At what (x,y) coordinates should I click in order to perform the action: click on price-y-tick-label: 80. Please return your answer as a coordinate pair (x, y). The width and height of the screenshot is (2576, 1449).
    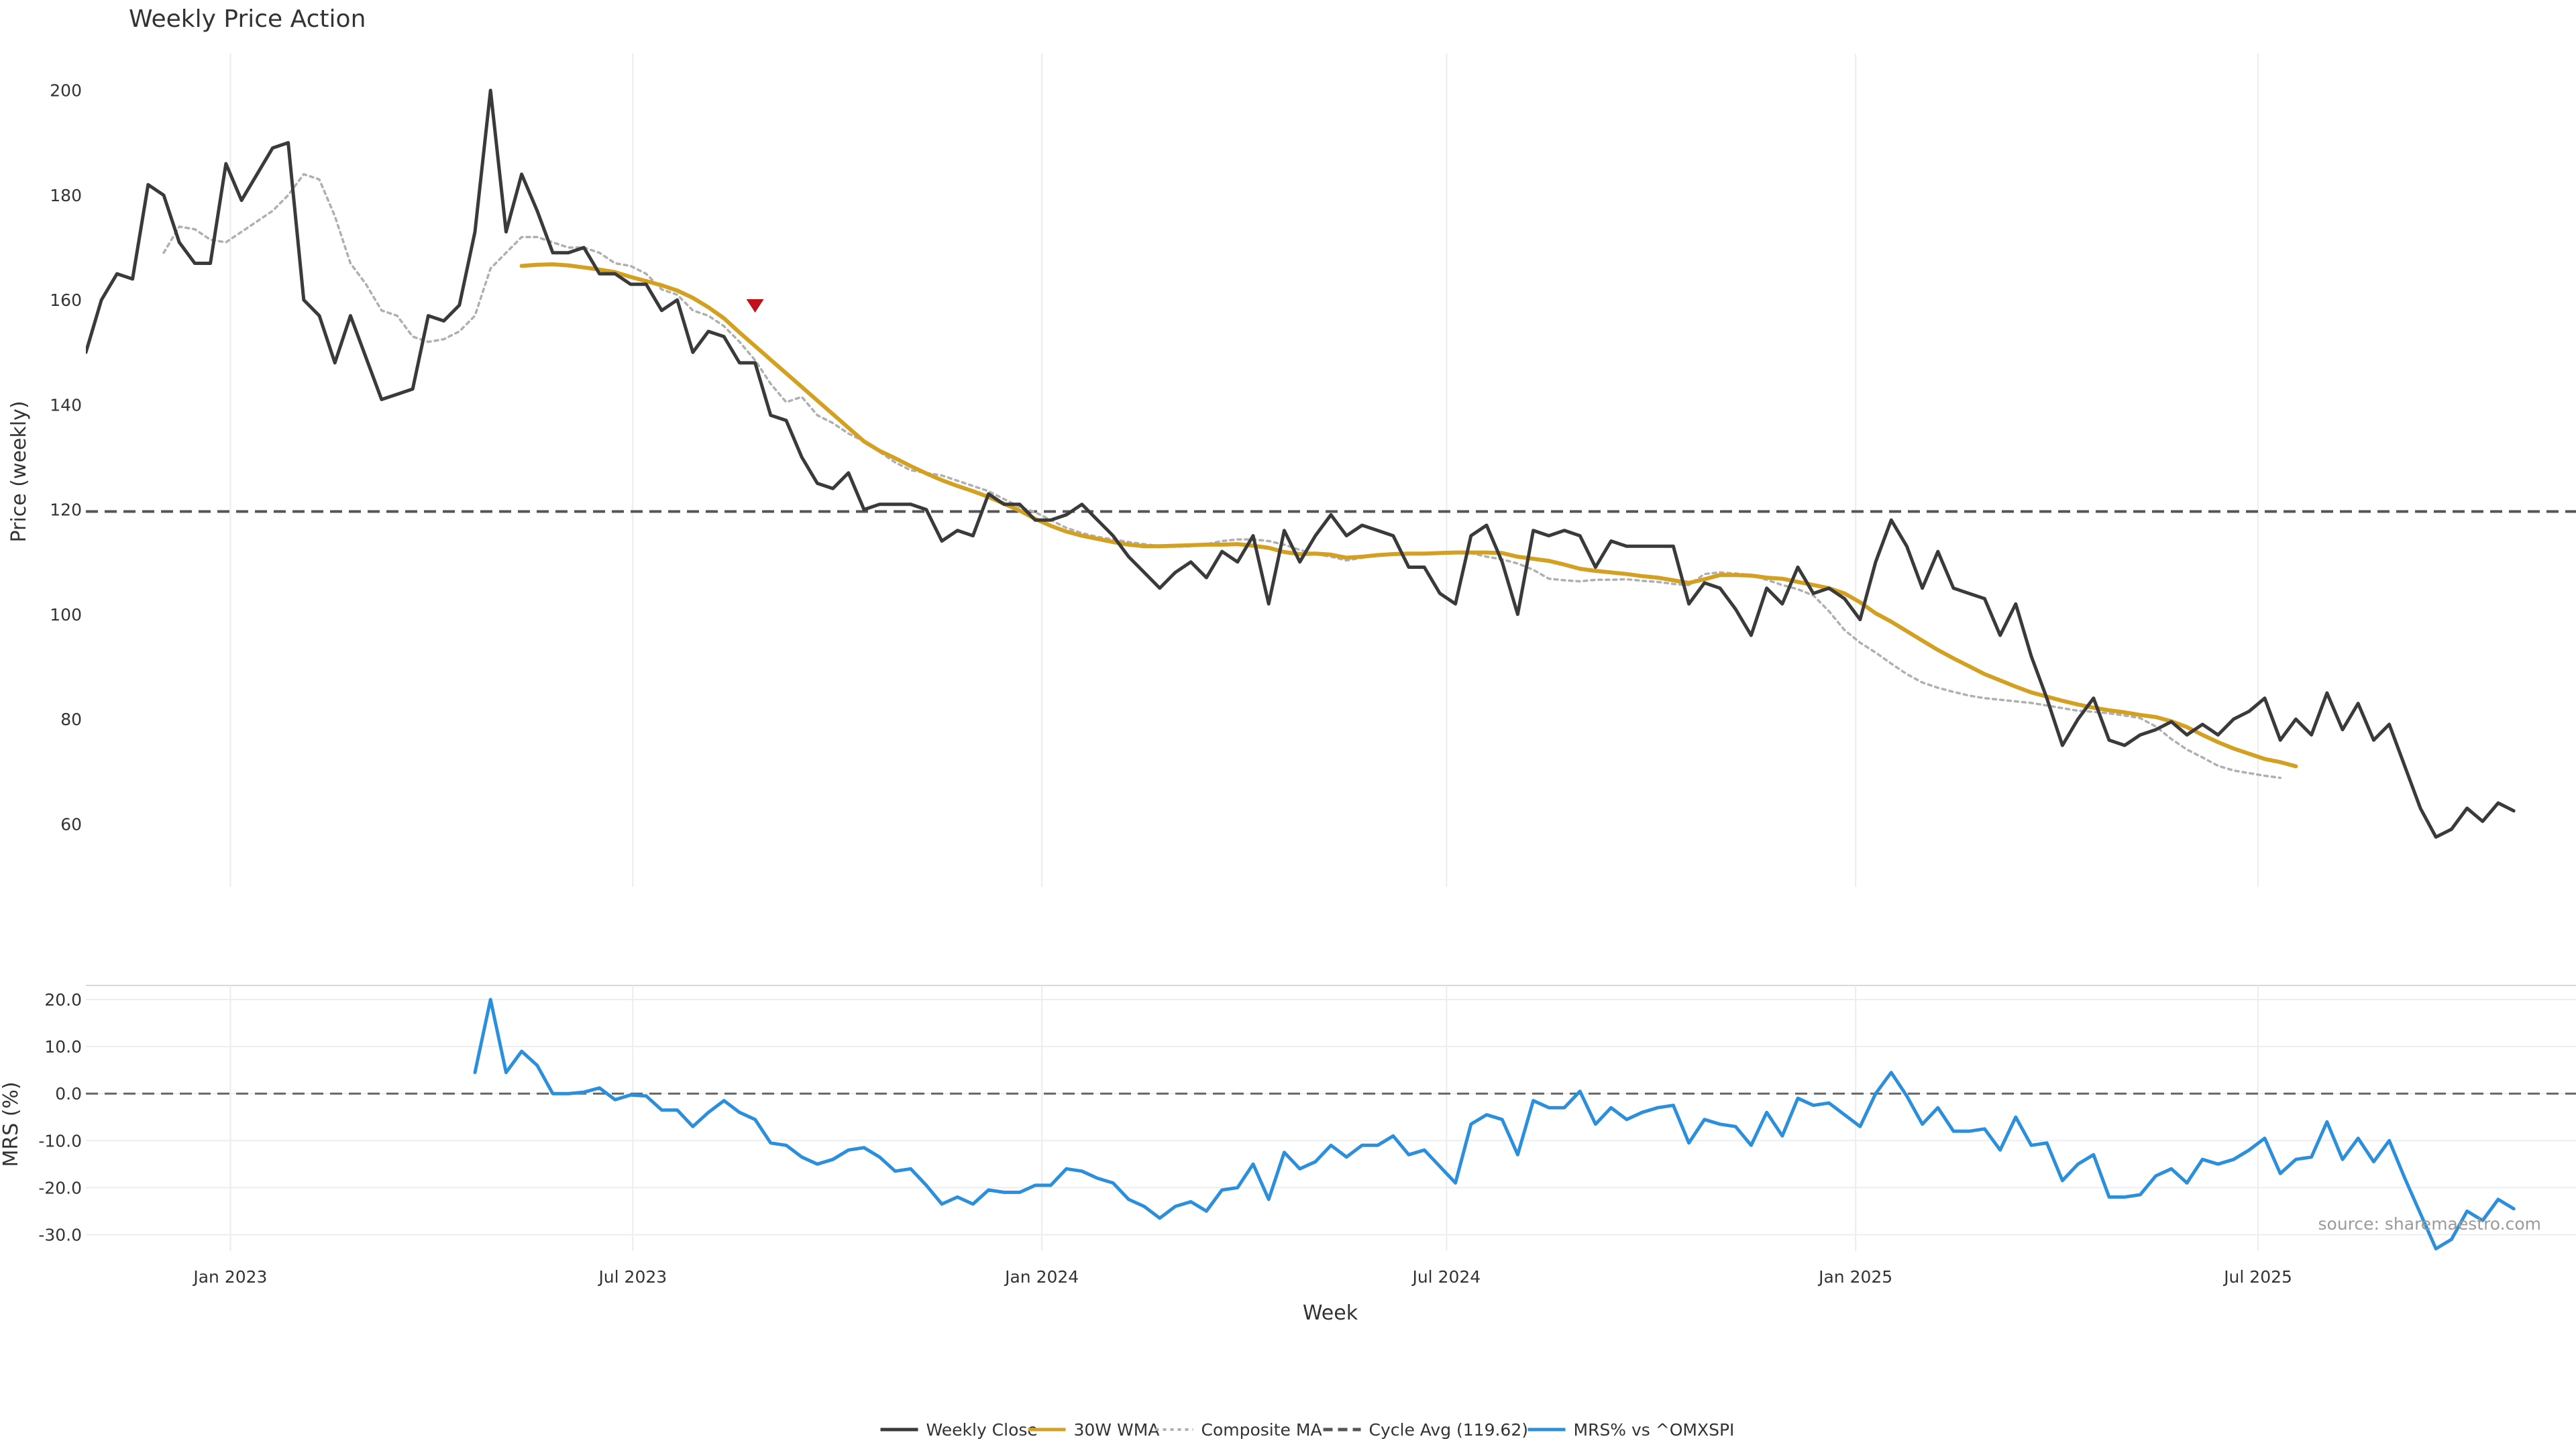
    Looking at the image, I should click on (71, 719).